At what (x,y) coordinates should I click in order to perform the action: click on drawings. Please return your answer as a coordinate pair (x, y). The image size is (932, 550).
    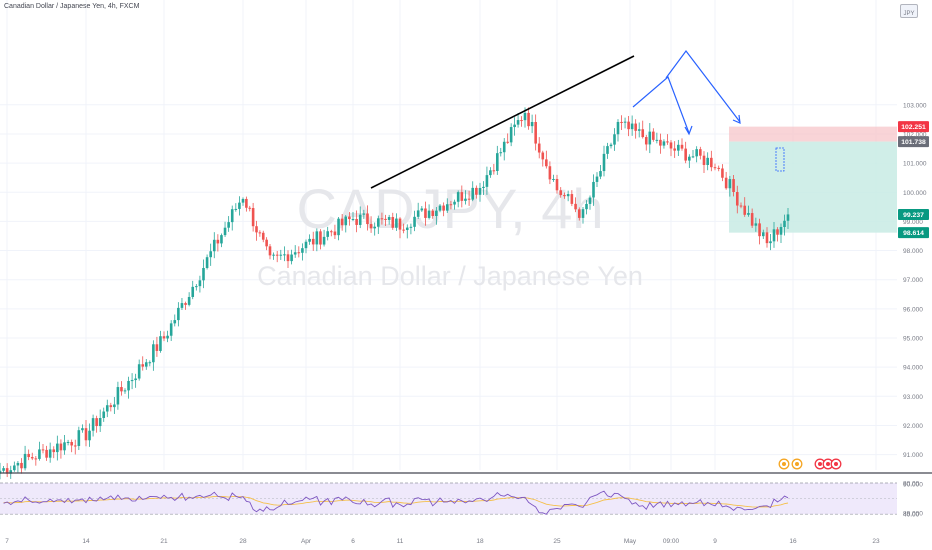
    Looking at the image, I should click on (577, 119).